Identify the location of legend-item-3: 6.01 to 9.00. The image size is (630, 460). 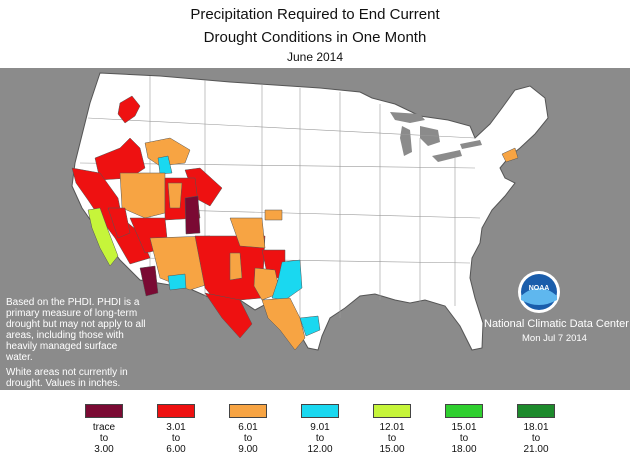
(248, 429).